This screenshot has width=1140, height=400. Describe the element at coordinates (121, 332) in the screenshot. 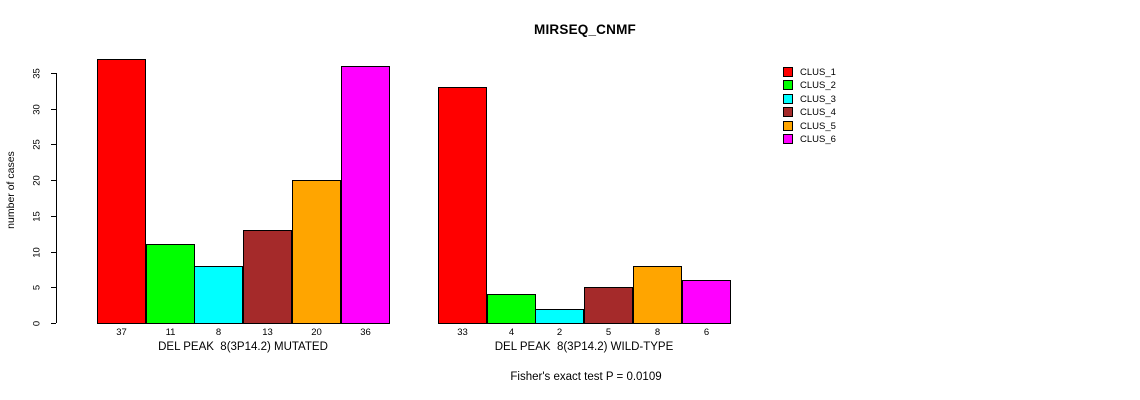

I see `bar-value-label: 37` at that location.